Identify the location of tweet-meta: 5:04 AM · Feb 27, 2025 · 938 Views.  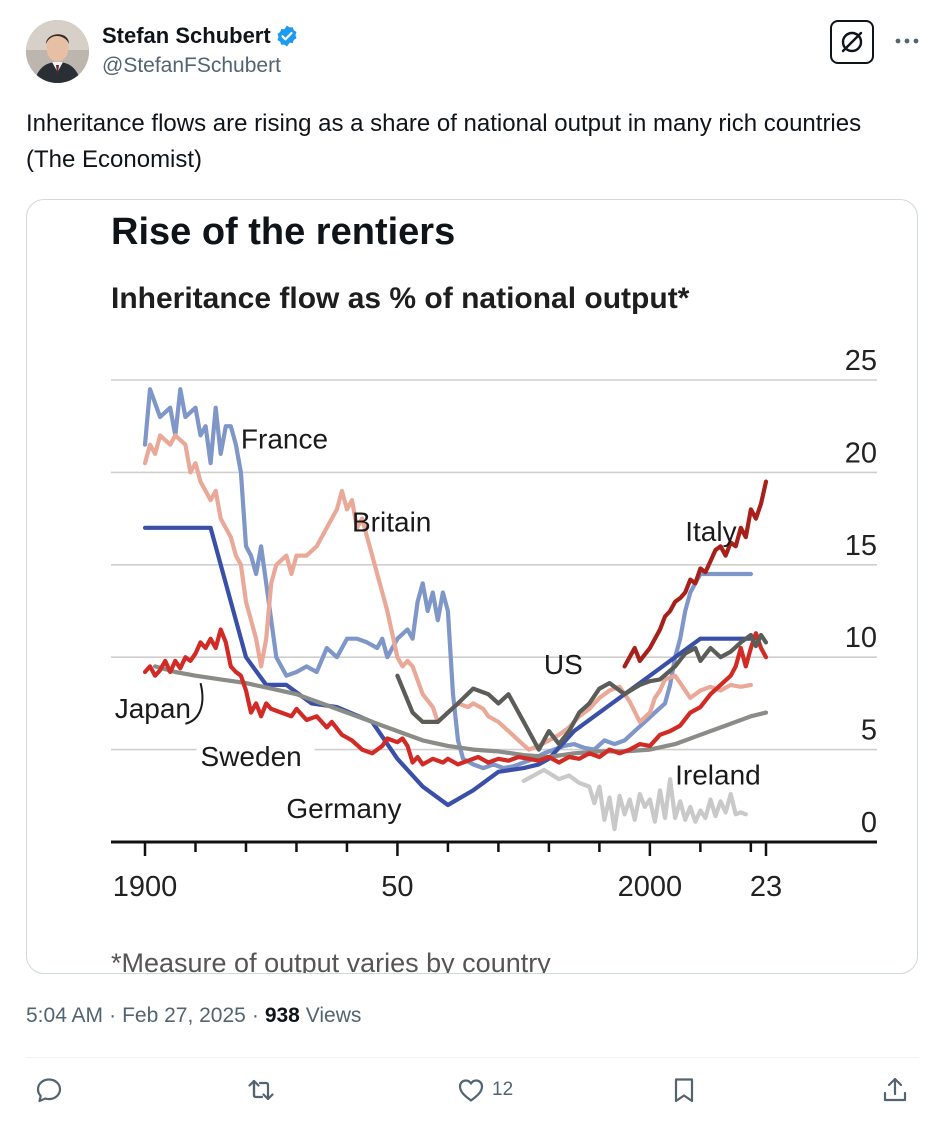
(193, 1016).